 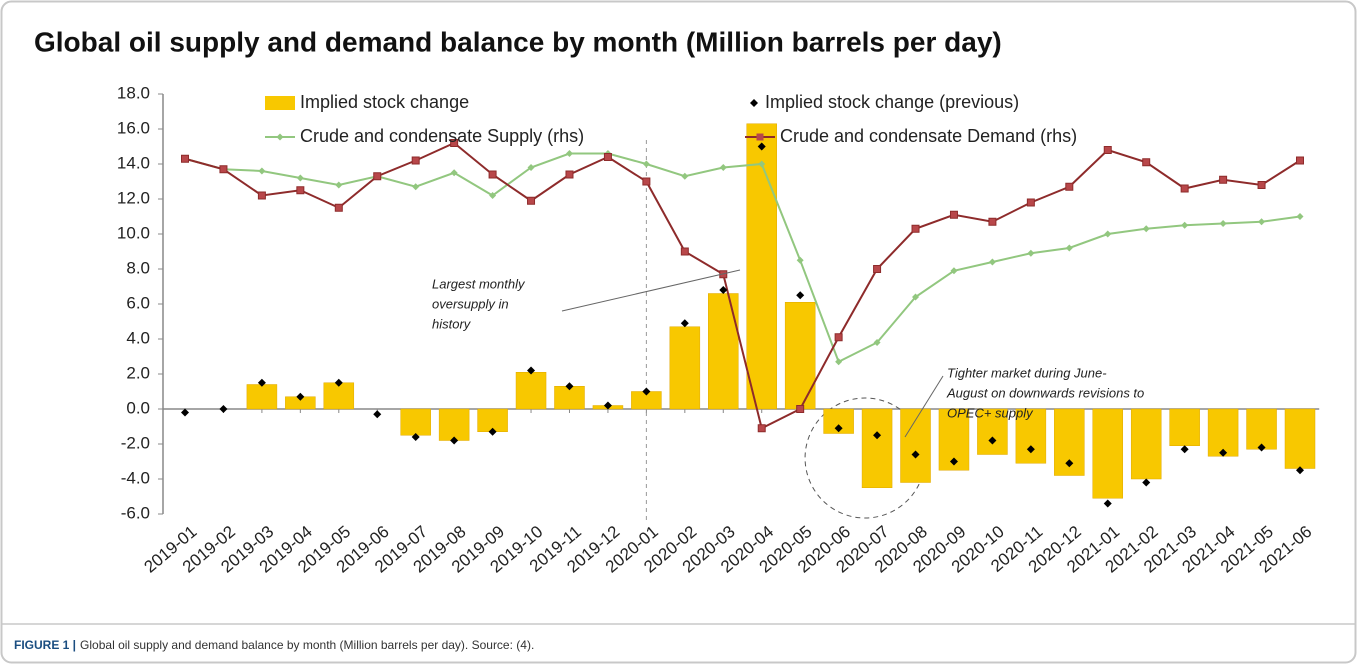 What do you see at coordinates (138, 337) in the screenshot?
I see `y-tick-label: 4.0` at bounding box center [138, 337].